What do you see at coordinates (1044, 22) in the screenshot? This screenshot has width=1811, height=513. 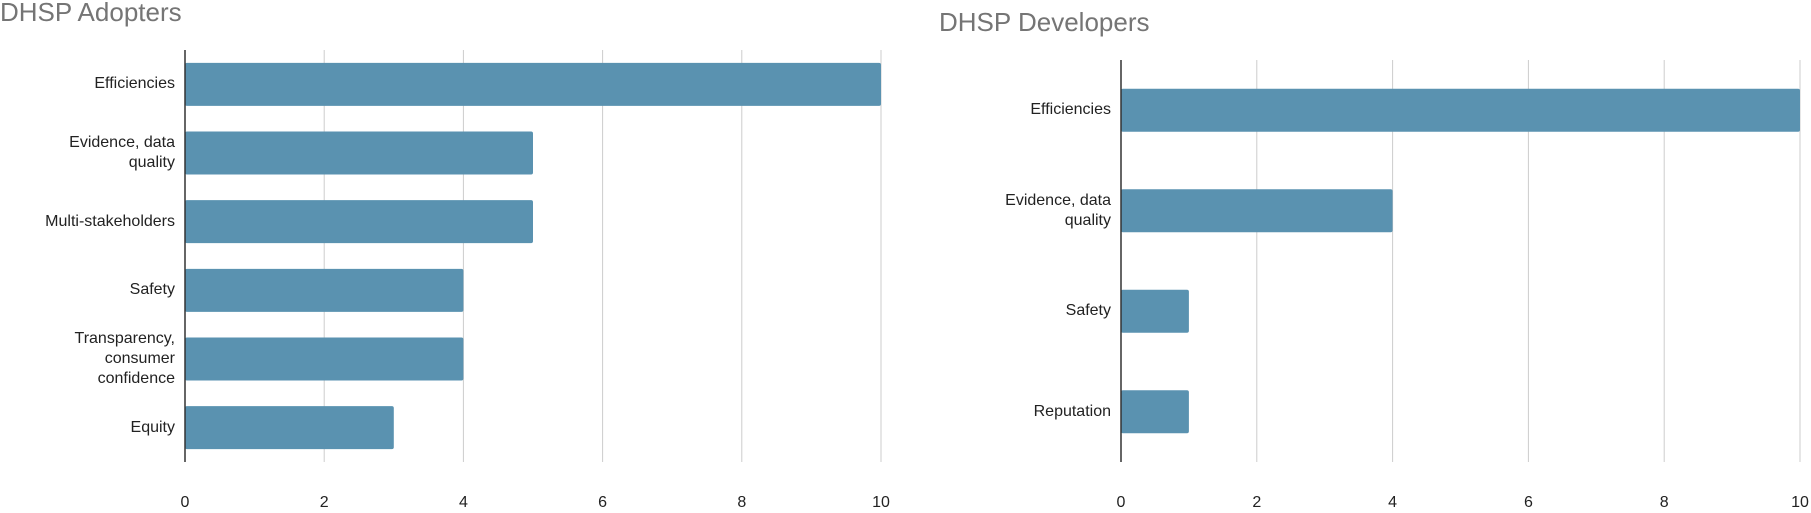 I see `chart-title: DHSP Developers` at bounding box center [1044, 22].